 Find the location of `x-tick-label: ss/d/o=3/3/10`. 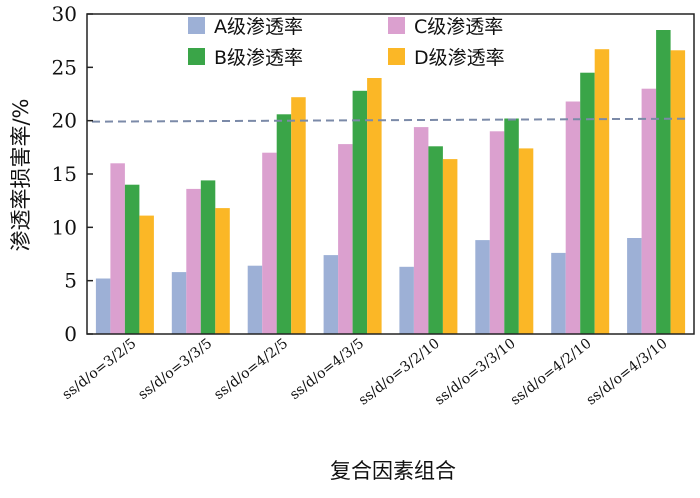

x-tick-label: ss/d/o=3/3/10 is located at coordinates (475, 372).